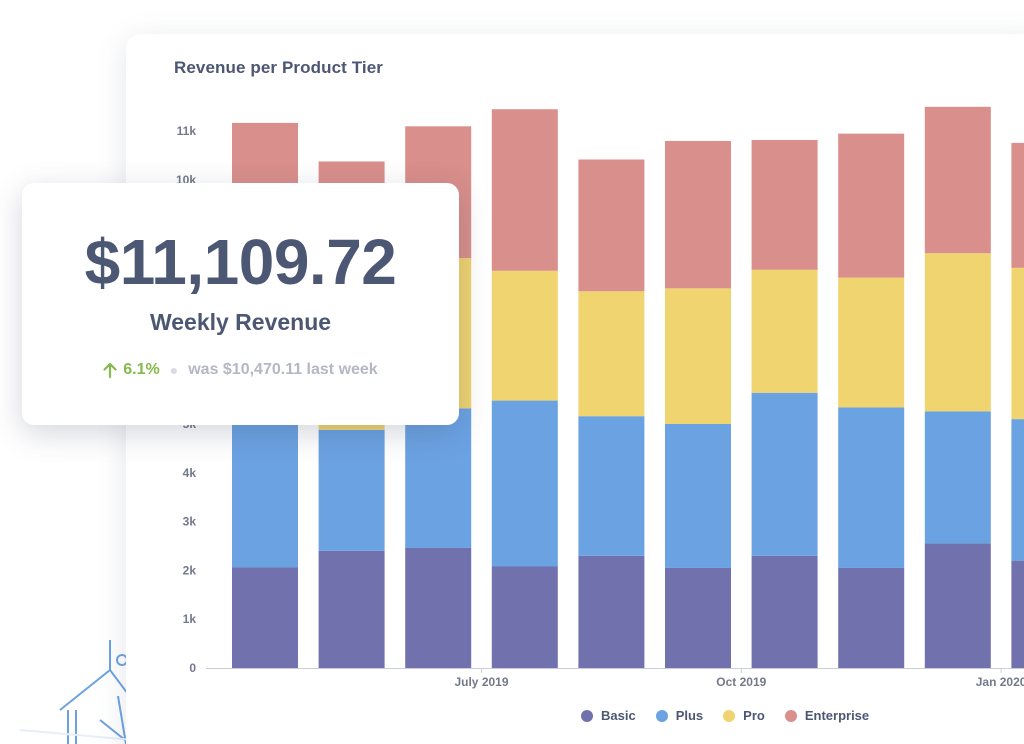 This screenshot has height=744, width=1024. Describe the element at coordinates (837, 715) in the screenshot. I see `legend-label: Enterprise` at that location.